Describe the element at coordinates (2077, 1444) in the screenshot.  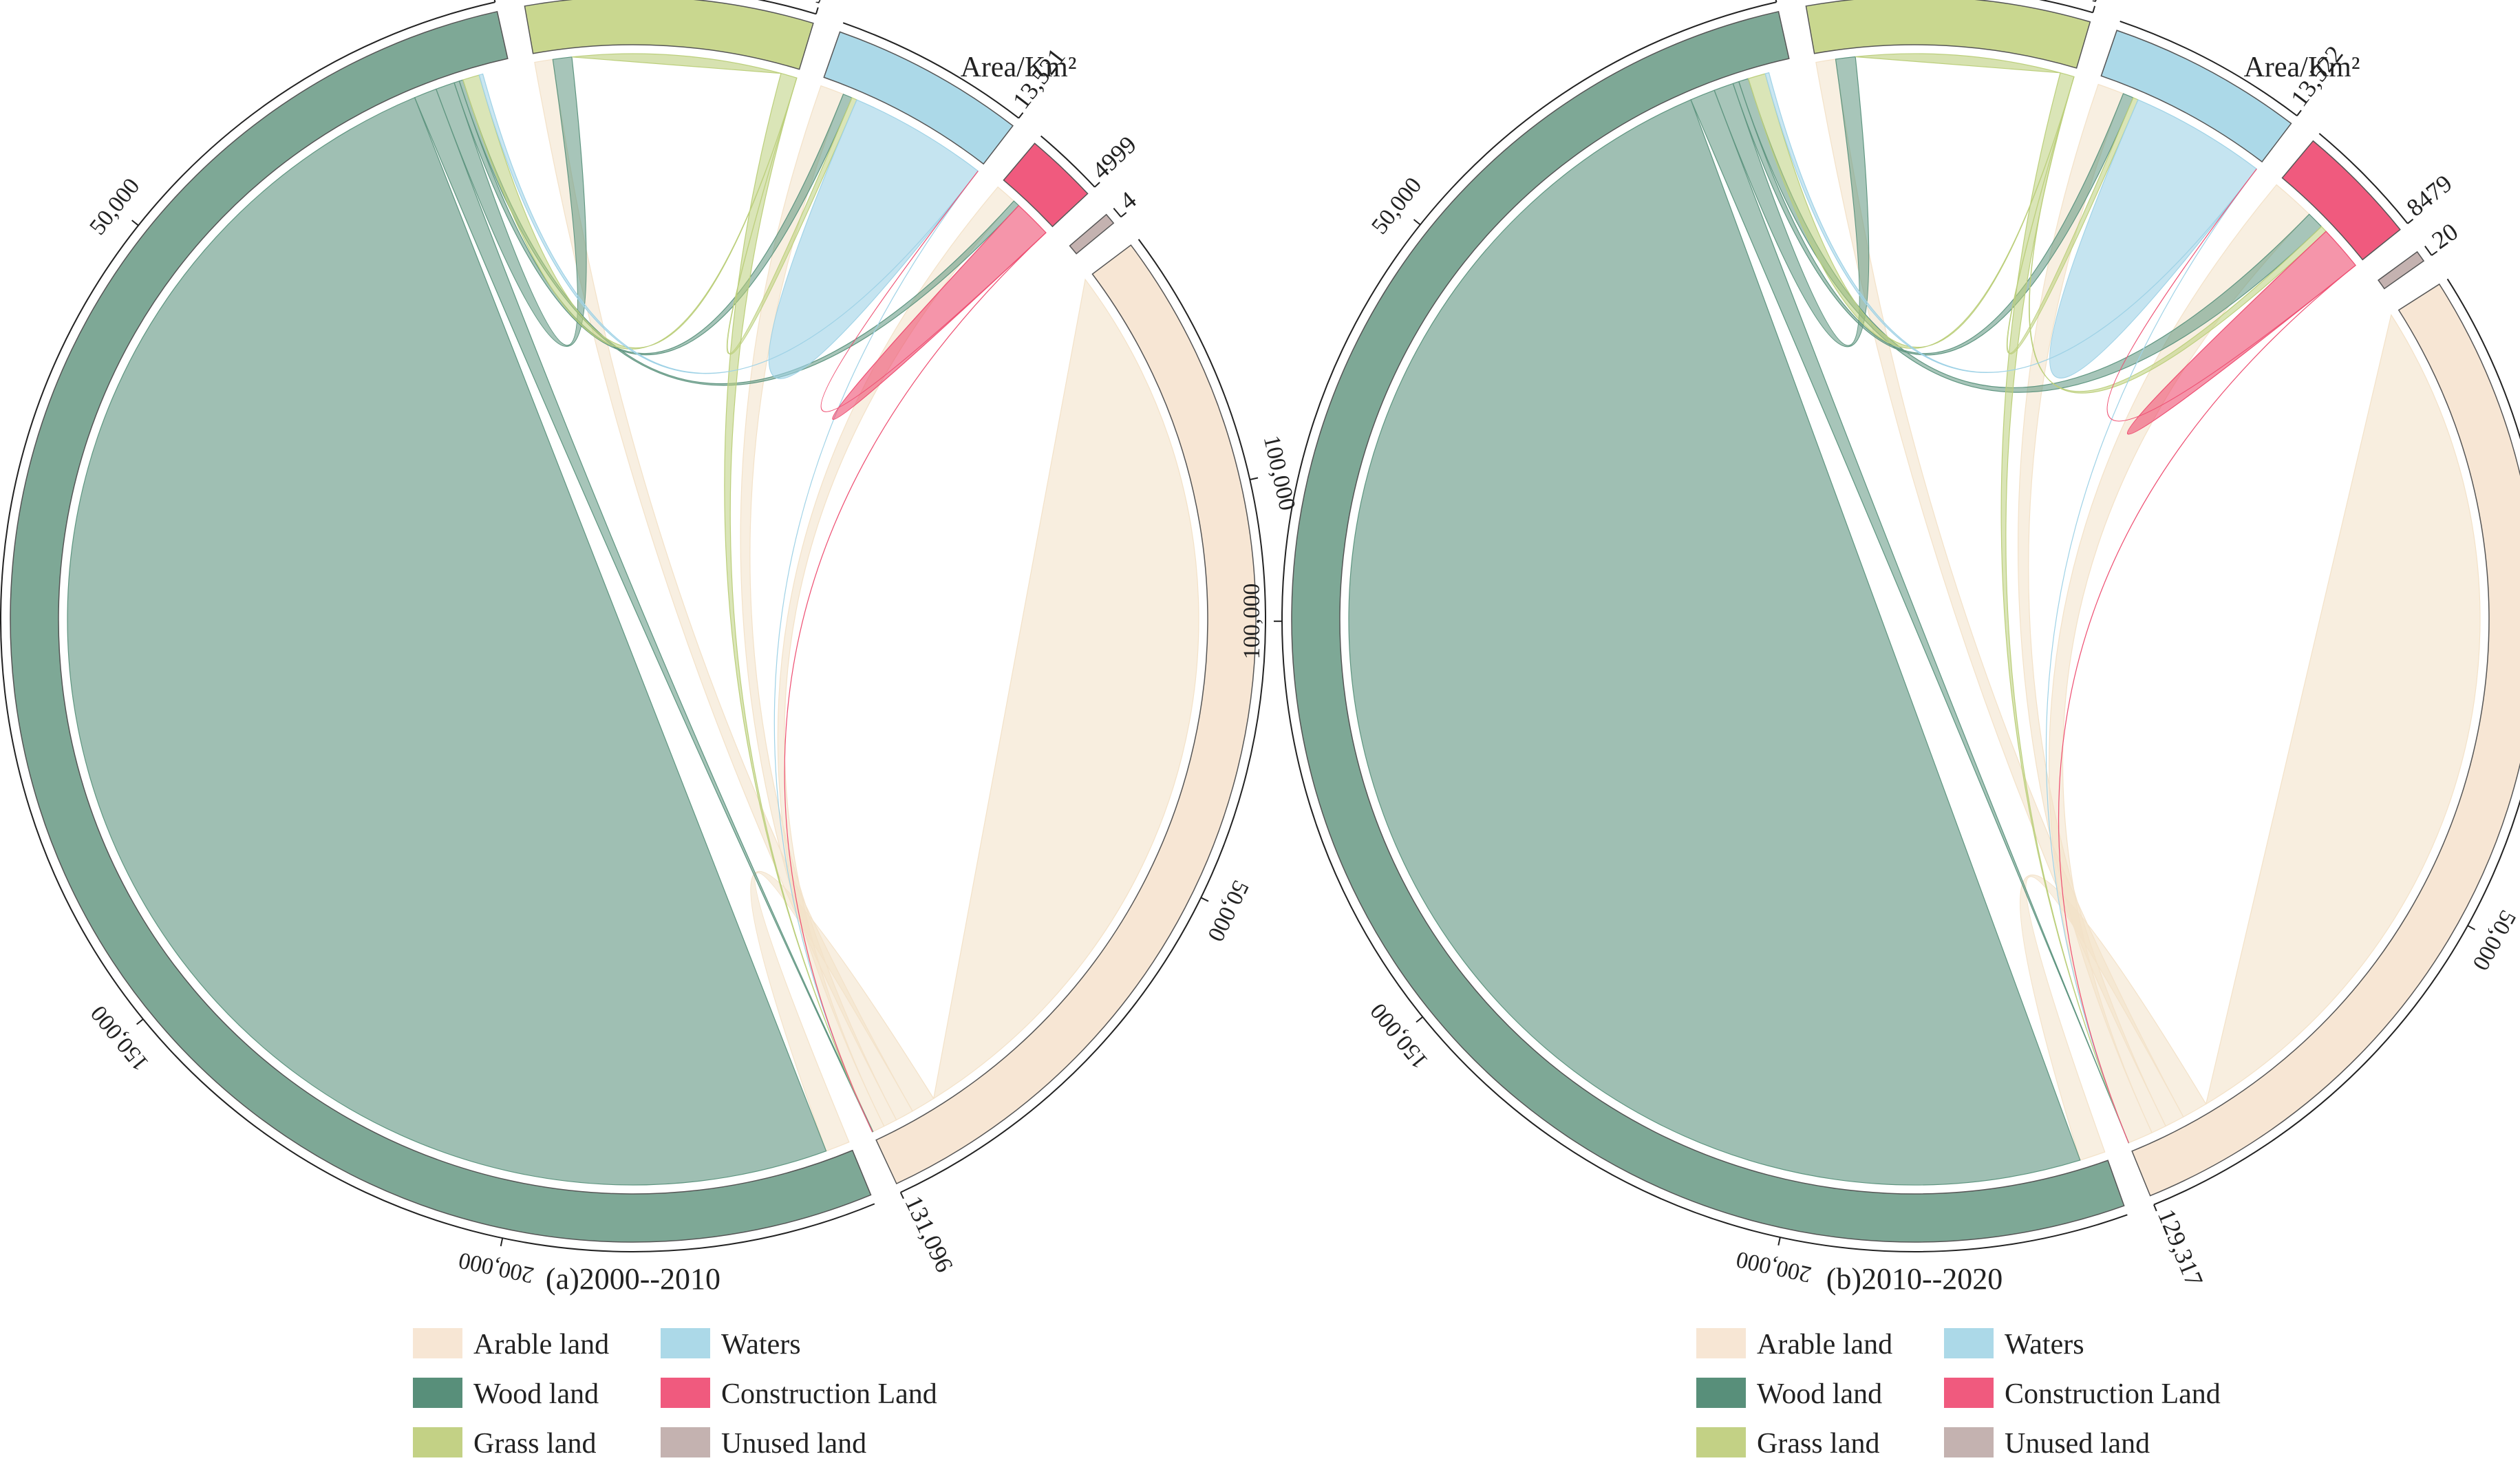
I see `legend-label: Unused land` at that location.